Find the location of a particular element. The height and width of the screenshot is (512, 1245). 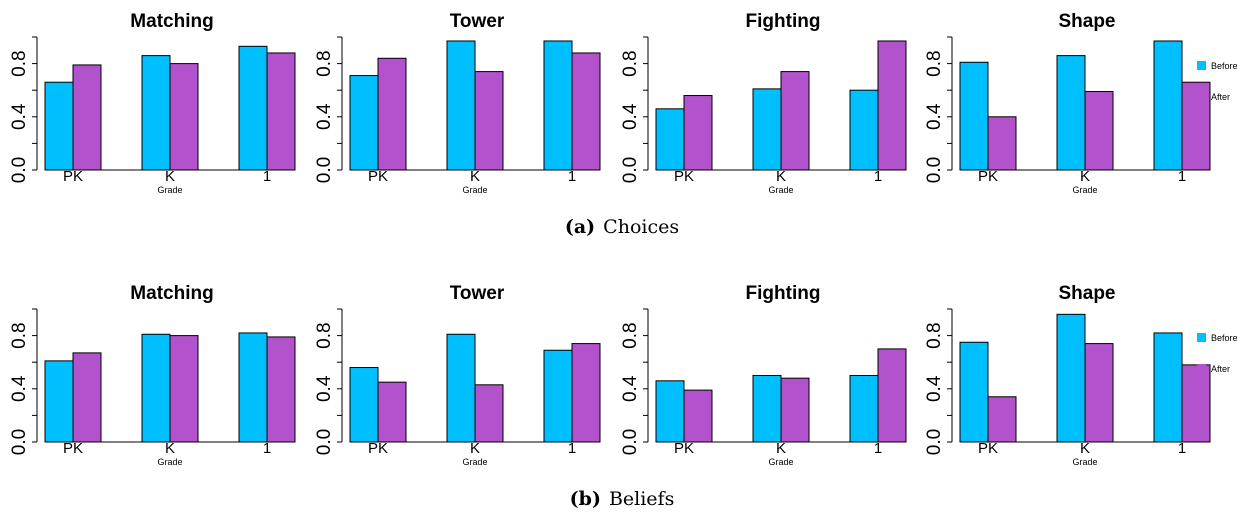

chart-title: Tower is located at coordinates (477, 21).